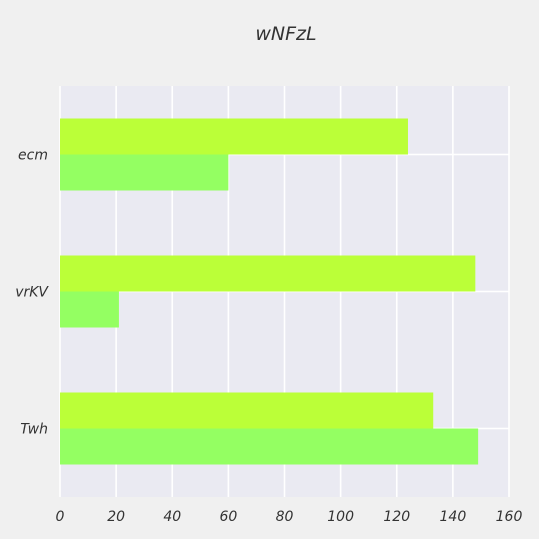 The height and width of the screenshot is (539, 539). Describe the element at coordinates (285, 517) in the screenshot. I see `x-tick-label-80: 80` at that location.